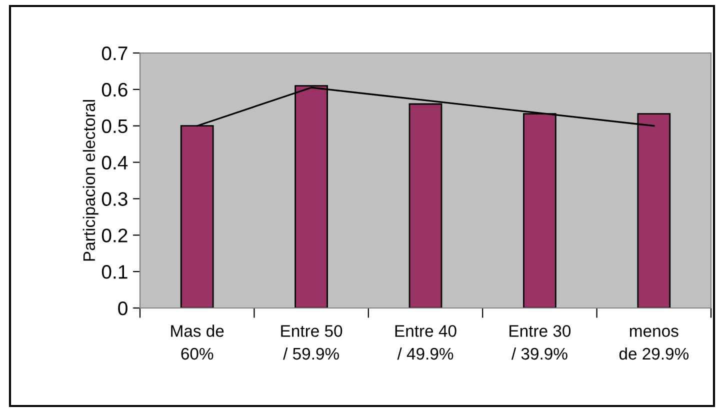 This screenshot has height=412, width=718. I want to click on x-tick-label: Entre 30 / 39.9%, so click(540, 342).